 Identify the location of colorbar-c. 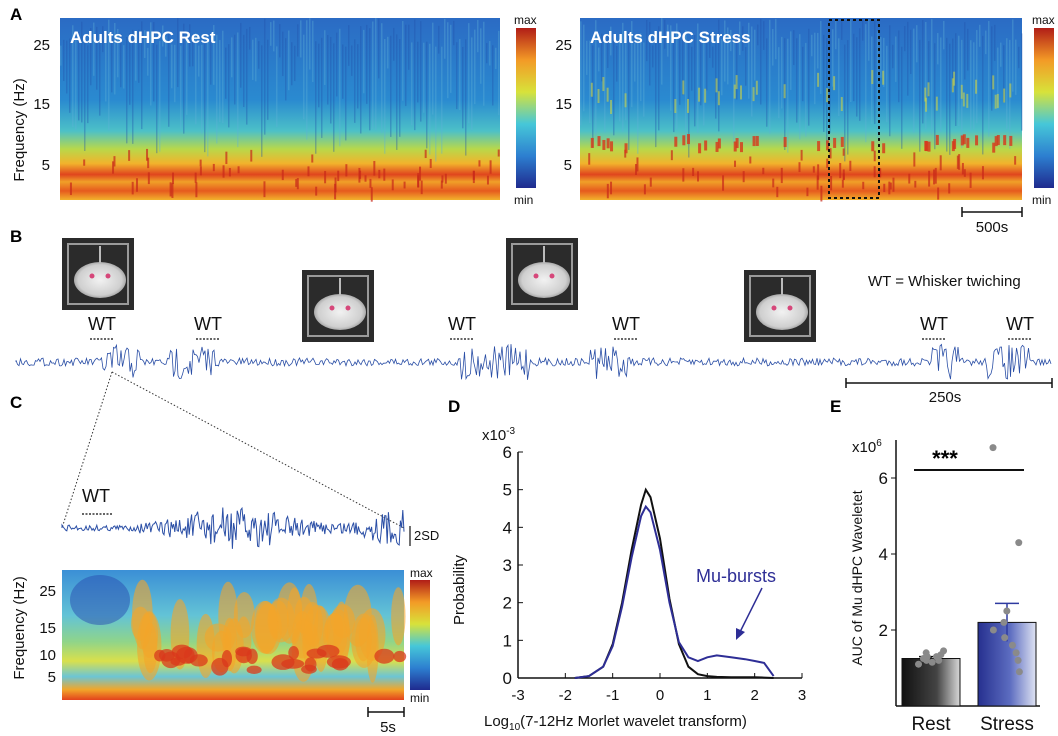
(420, 635).